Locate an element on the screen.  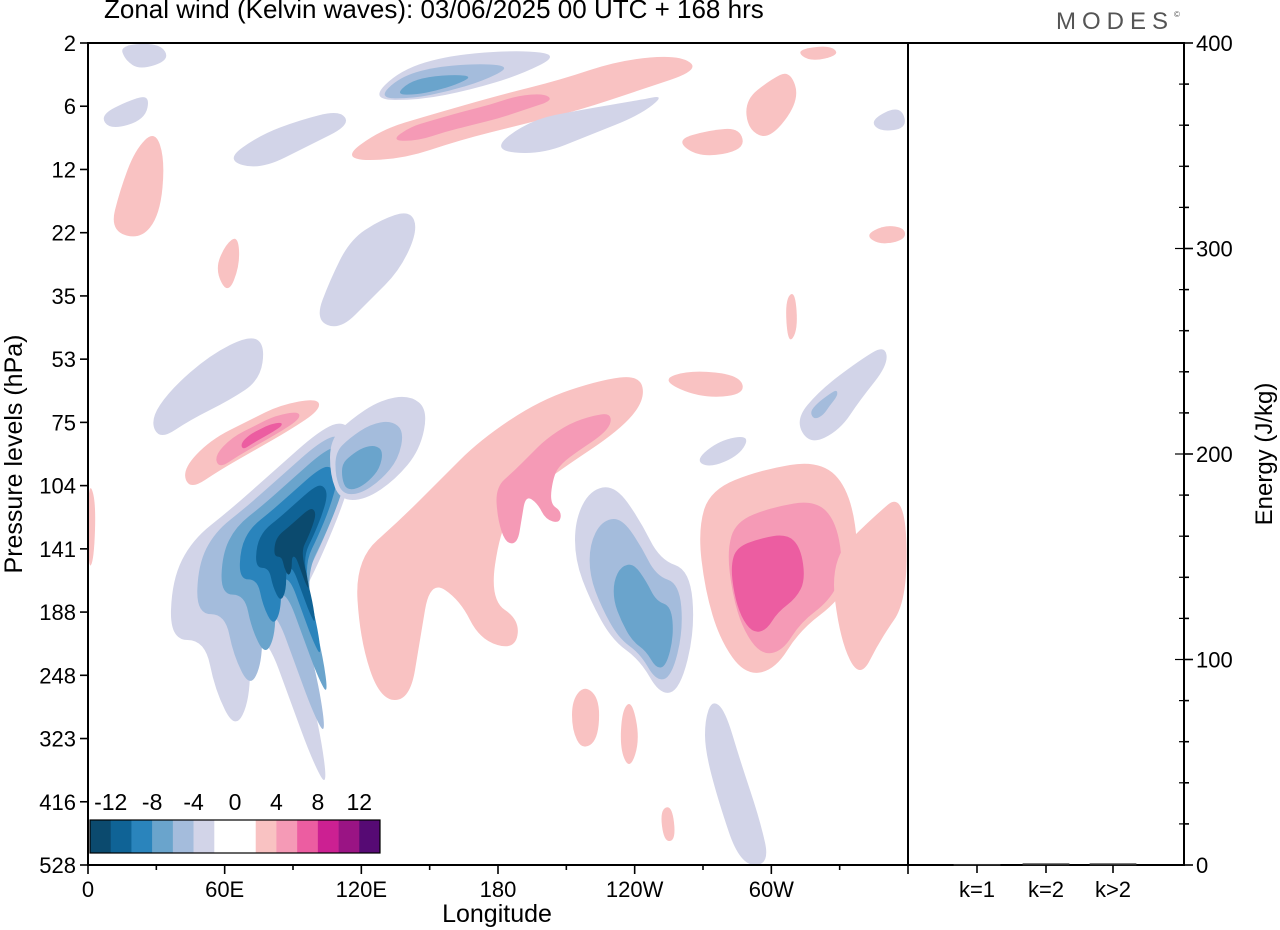
energy-category-label: k=2 is located at coordinates (1046, 889).